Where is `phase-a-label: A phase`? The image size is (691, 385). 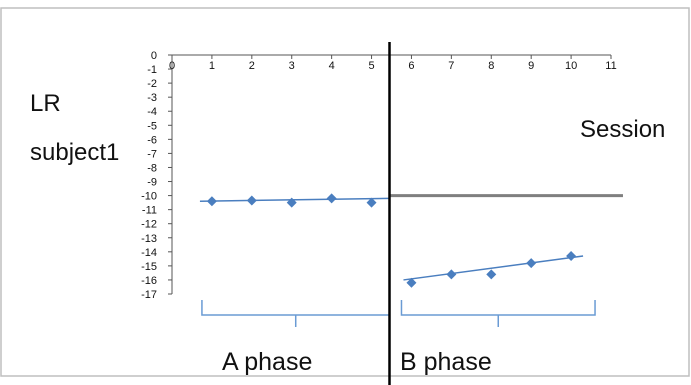
phase-a-label: A phase is located at coordinates (267, 362).